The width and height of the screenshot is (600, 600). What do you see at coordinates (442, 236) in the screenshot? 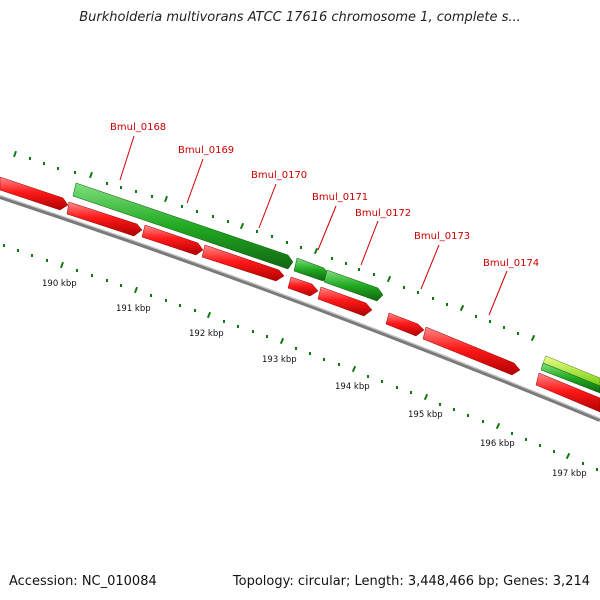
I see `gene-label-bmul-0173: Bmul_0173` at bounding box center [442, 236].